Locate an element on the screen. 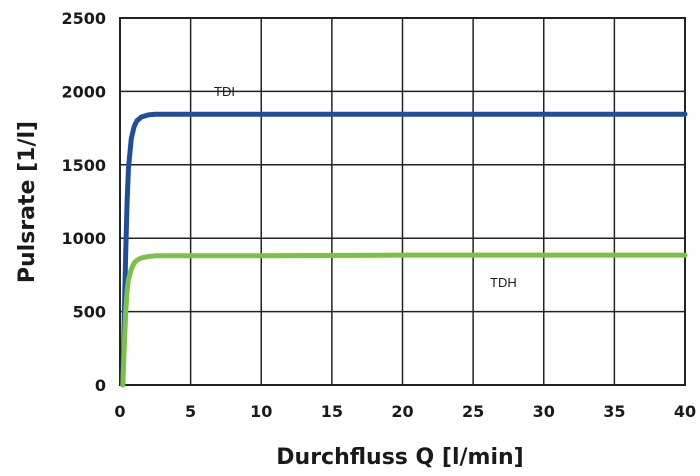 This screenshot has width=700, height=476. y-tick-label: 0 is located at coordinates (100, 385).